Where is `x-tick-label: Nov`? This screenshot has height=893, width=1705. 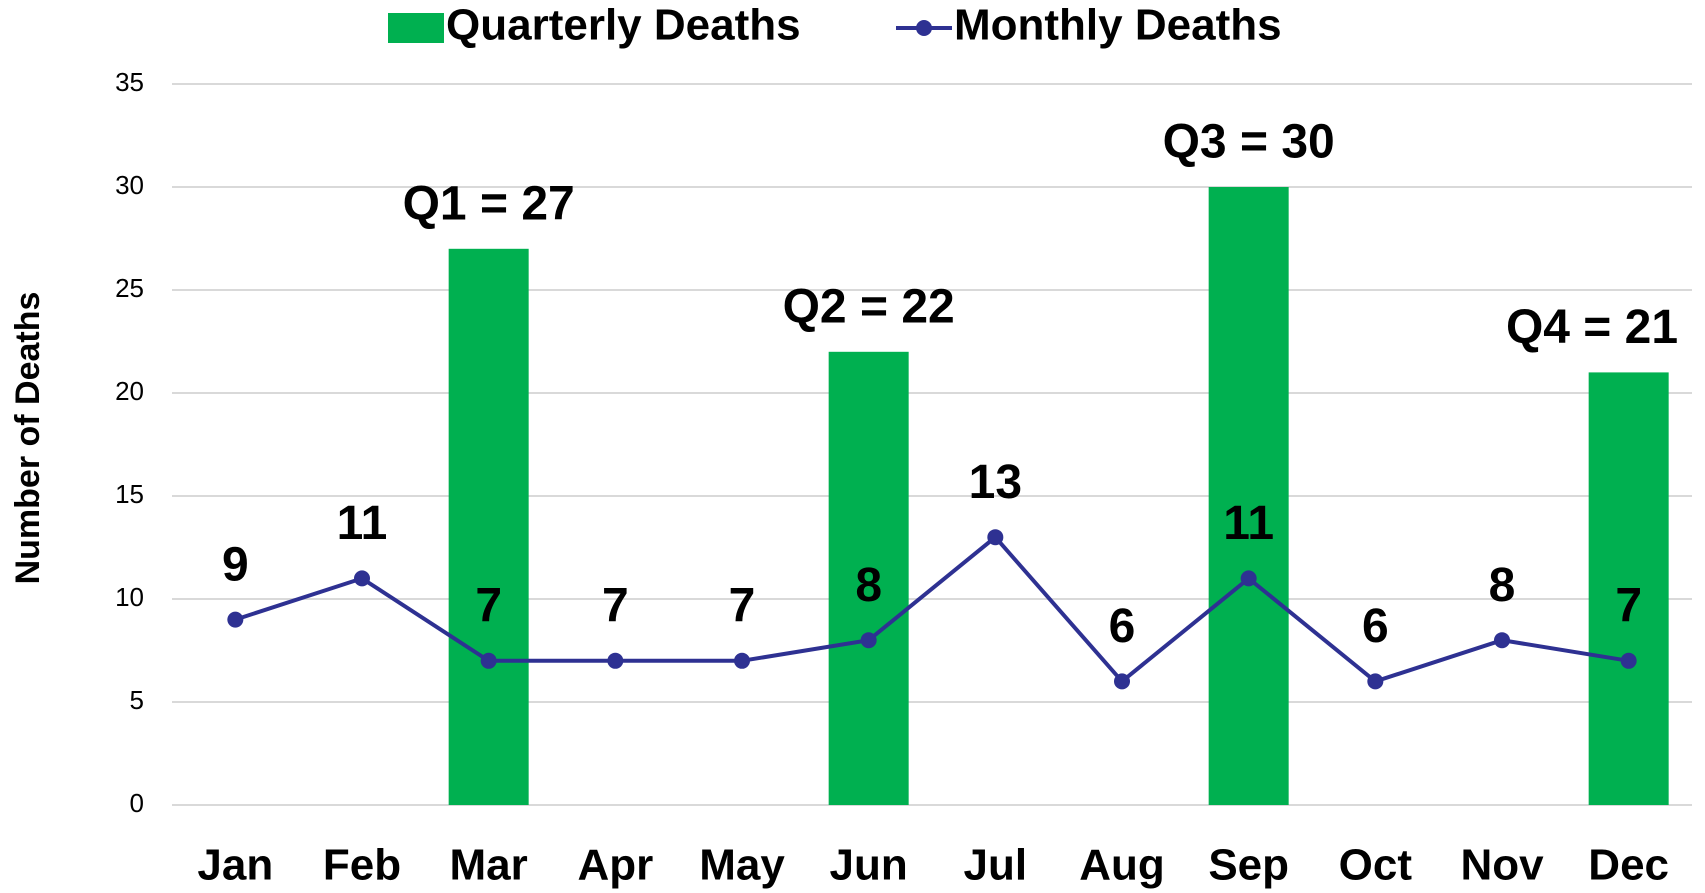 x-tick-label: Nov is located at coordinates (1502, 865).